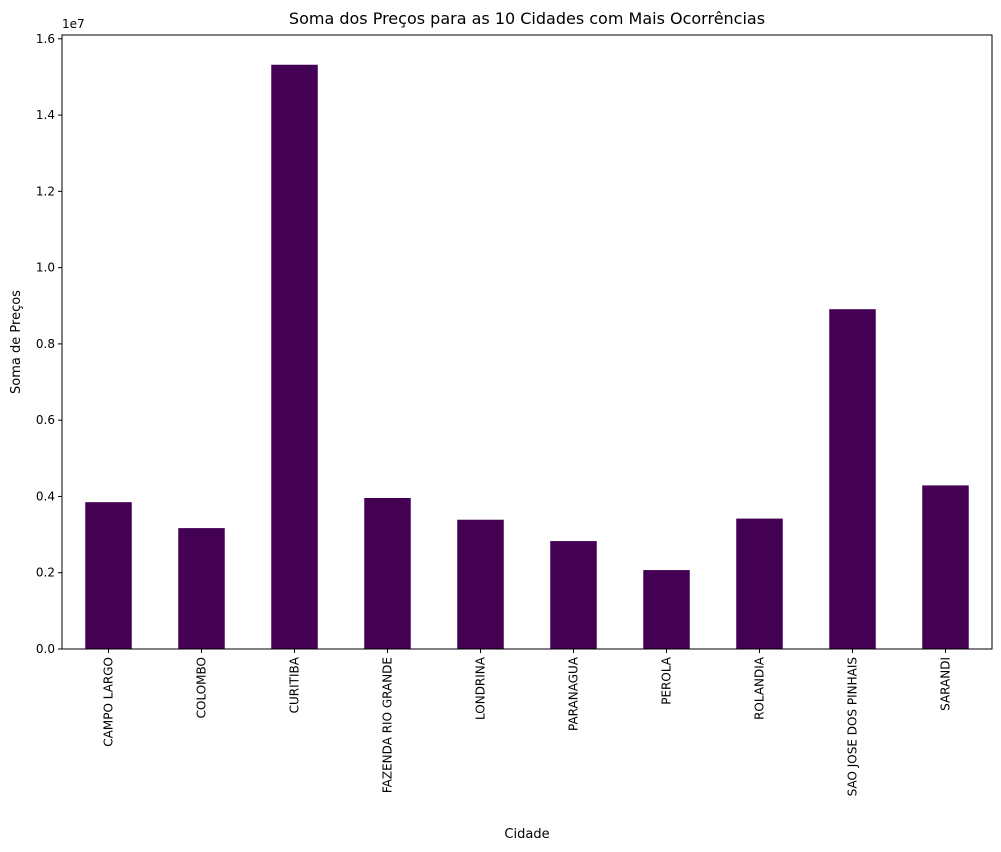 This screenshot has width=1001, height=852. I want to click on x-tick-label: LONDRINA, so click(481, 688).